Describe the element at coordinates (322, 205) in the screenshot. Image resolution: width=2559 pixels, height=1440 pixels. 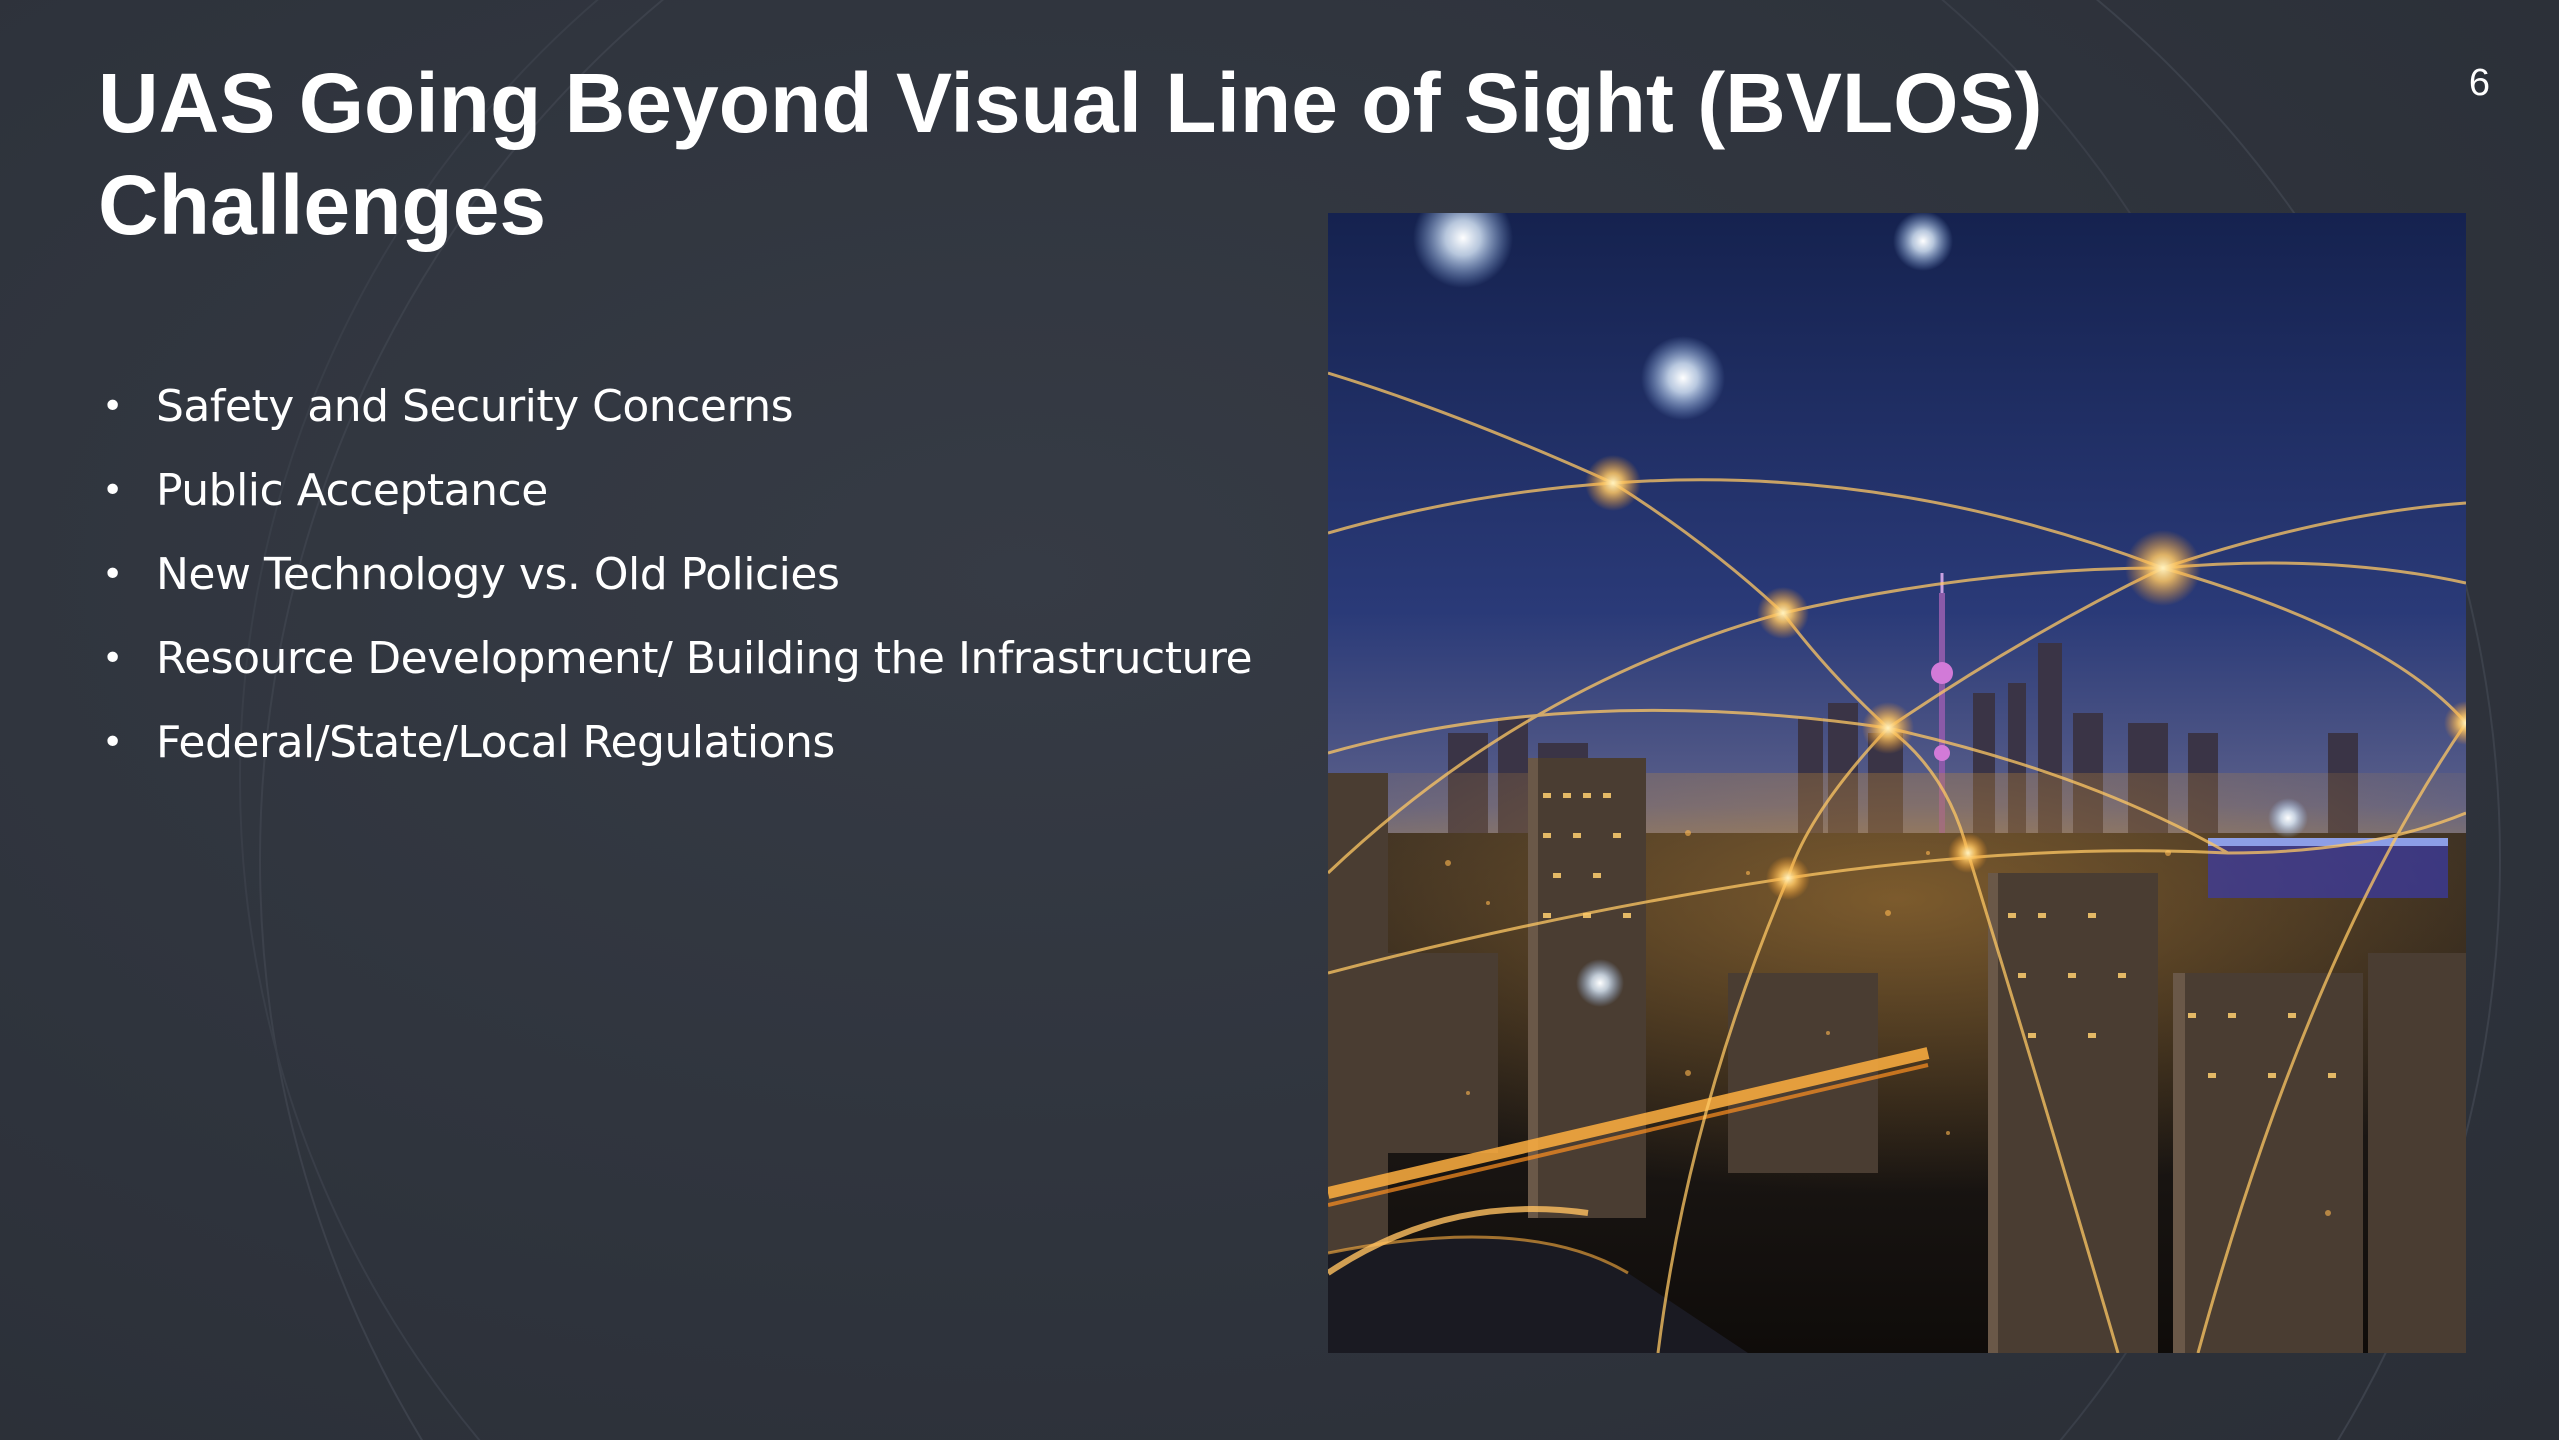
I see `slide-title-line-2: Challenges` at that location.